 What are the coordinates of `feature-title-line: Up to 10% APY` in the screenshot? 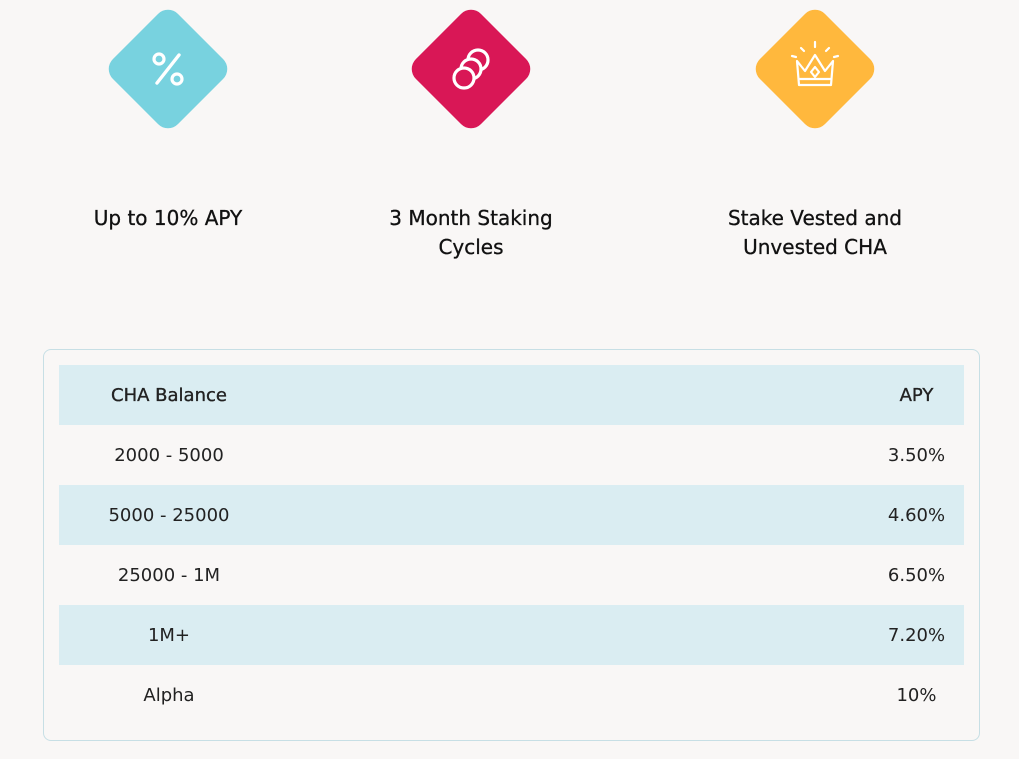 It's located at (168, 218).